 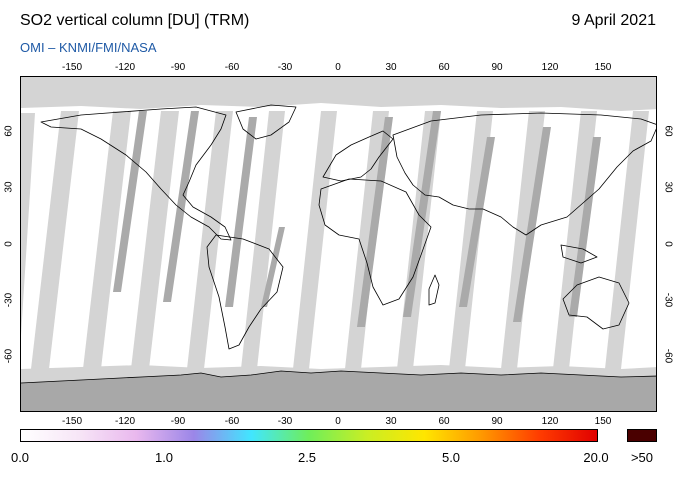 What do you see at coordinates (285, 67) in the screenshot?
I see `lon-tick-top: -30` at bounding box center [285, 67].